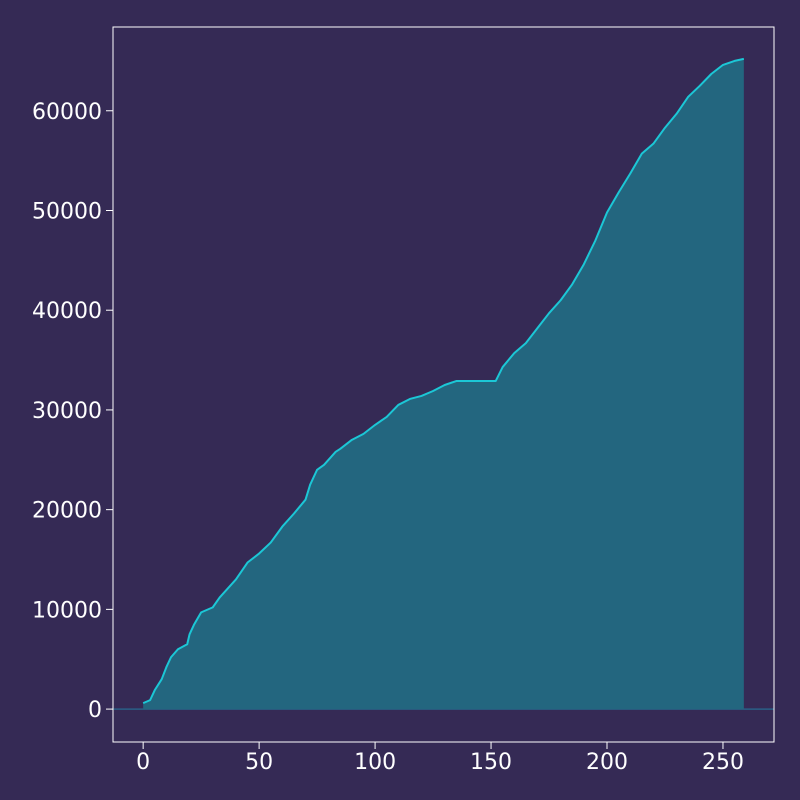 The width and height of the screenshot is (800, 800). I want to click on x-tick-label: 150, so click(491, 762).